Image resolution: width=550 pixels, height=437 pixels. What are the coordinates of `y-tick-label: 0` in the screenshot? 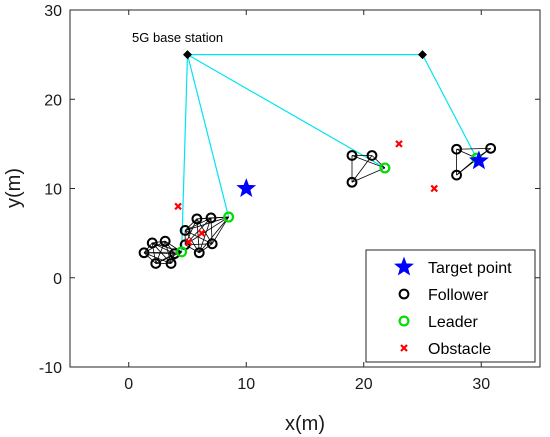 It's located at (57, 279).